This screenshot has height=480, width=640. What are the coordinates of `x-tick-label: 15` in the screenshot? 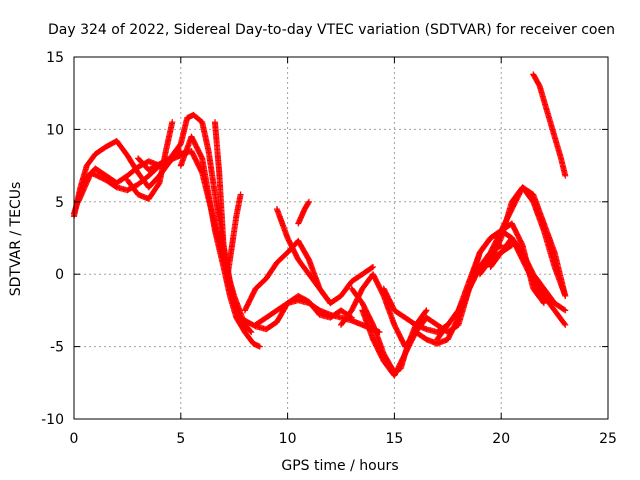 It's located at (394, 439).